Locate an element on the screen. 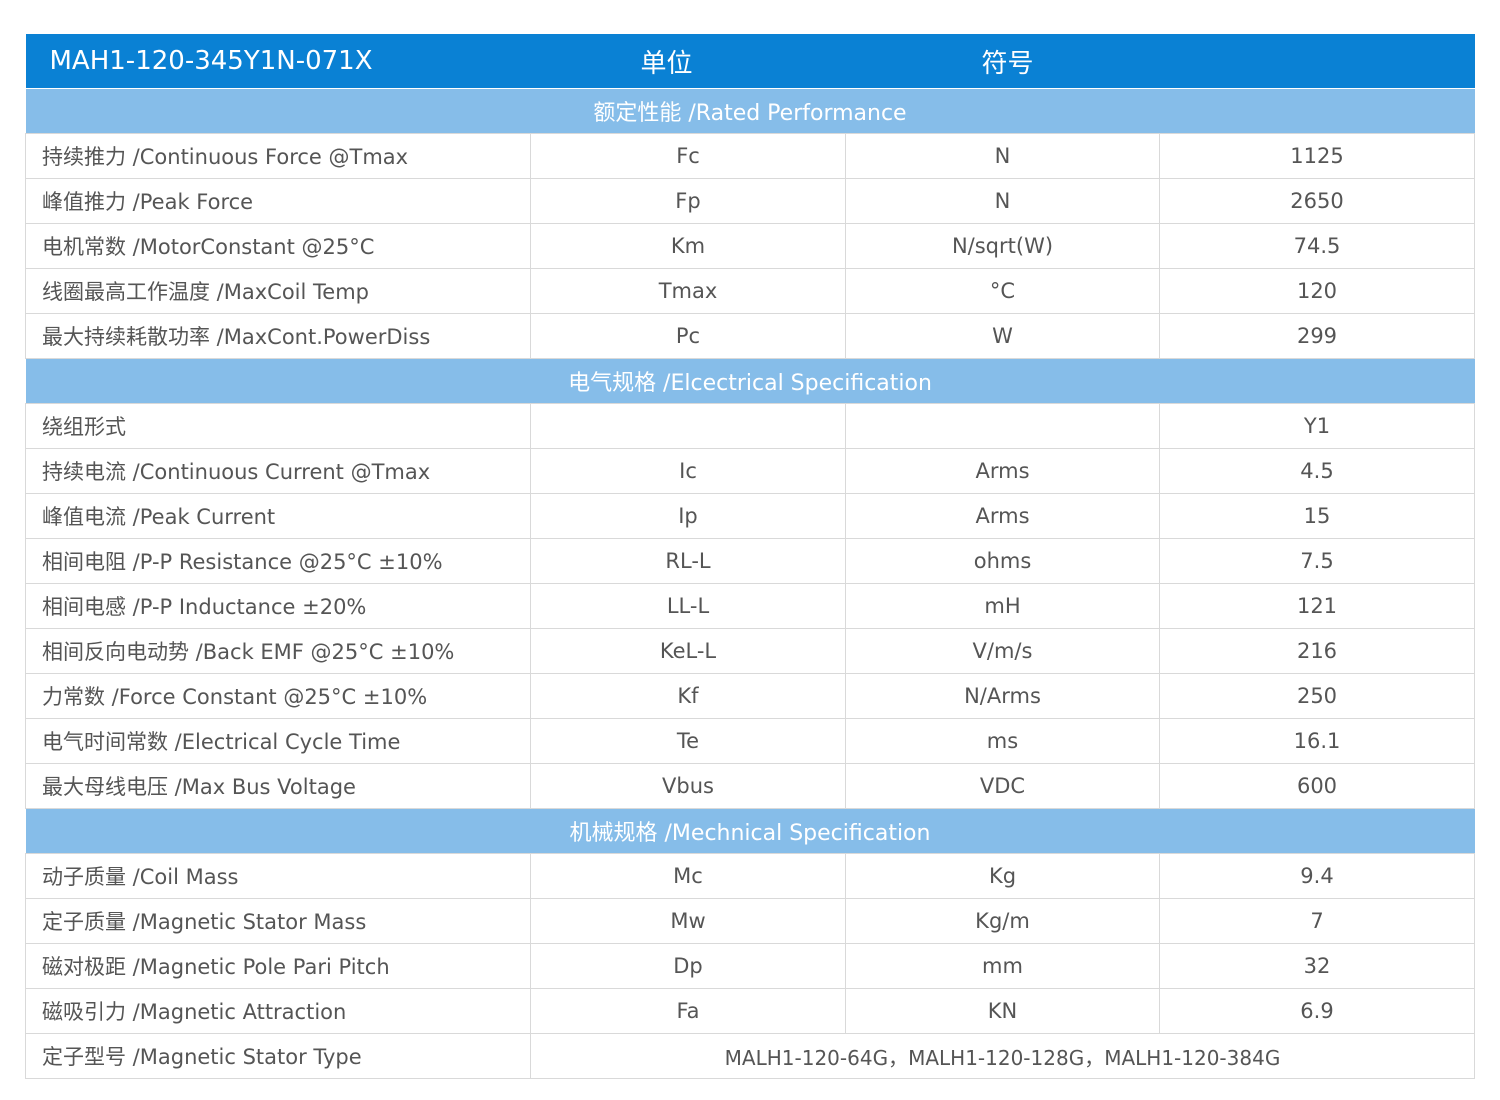 The height and width of the screenshot is (1100, 1500). value-cell: 74.5 is located at coordinates (1317, 246).